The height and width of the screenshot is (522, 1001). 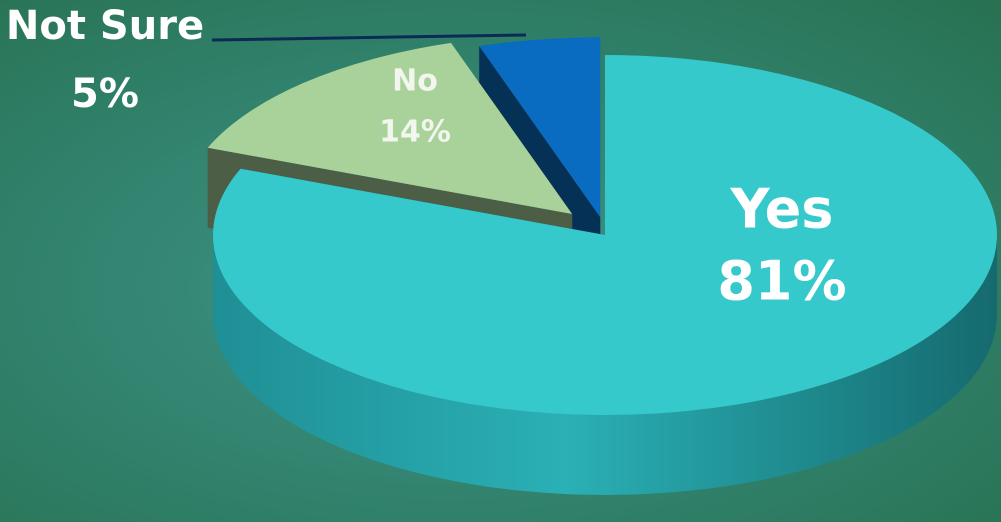 I want to click on slice-label: Yes, so click(x=782, y=209).